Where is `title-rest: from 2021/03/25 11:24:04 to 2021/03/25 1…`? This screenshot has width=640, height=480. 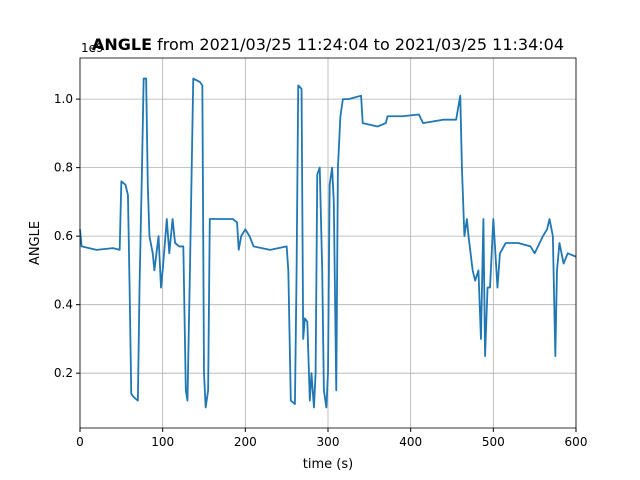 title-rest: from 2021/03/25 11:24:04 to 2021/03/25 1… is located at coordinates (360, 44).